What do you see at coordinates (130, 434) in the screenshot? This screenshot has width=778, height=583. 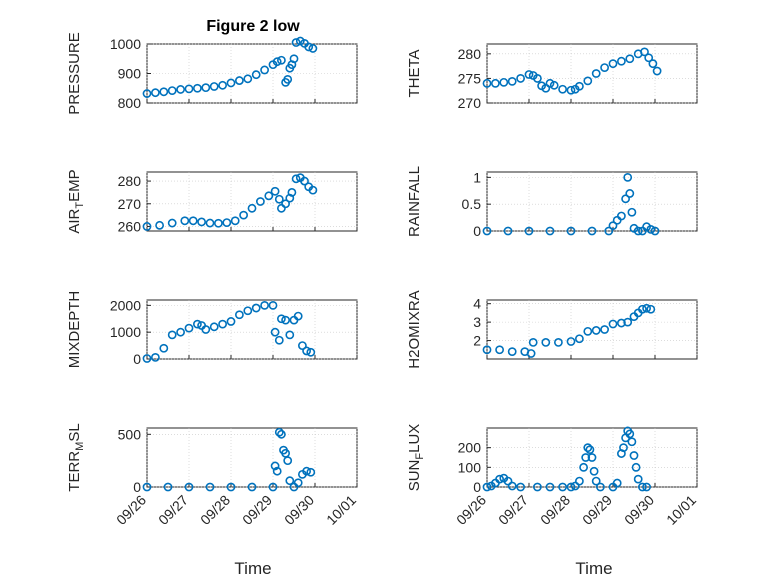 I see `y-tick-label: 500` at bounding box center [130, 434].